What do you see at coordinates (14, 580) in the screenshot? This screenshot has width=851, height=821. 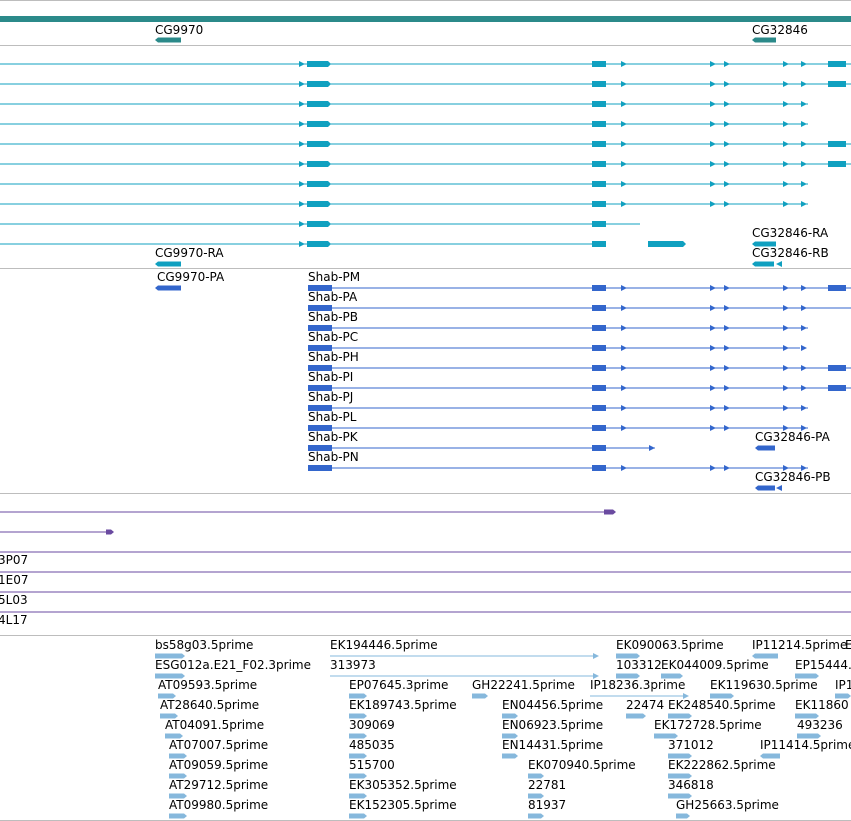 I see `track-label: 1E07` at bounding box center [14, 580].